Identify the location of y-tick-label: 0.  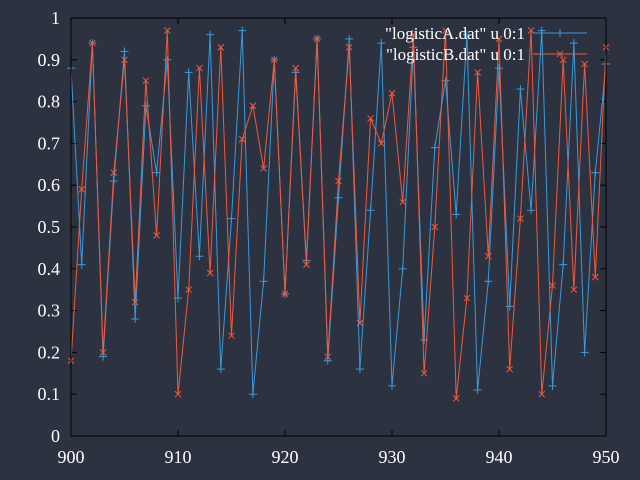
(55, 436).